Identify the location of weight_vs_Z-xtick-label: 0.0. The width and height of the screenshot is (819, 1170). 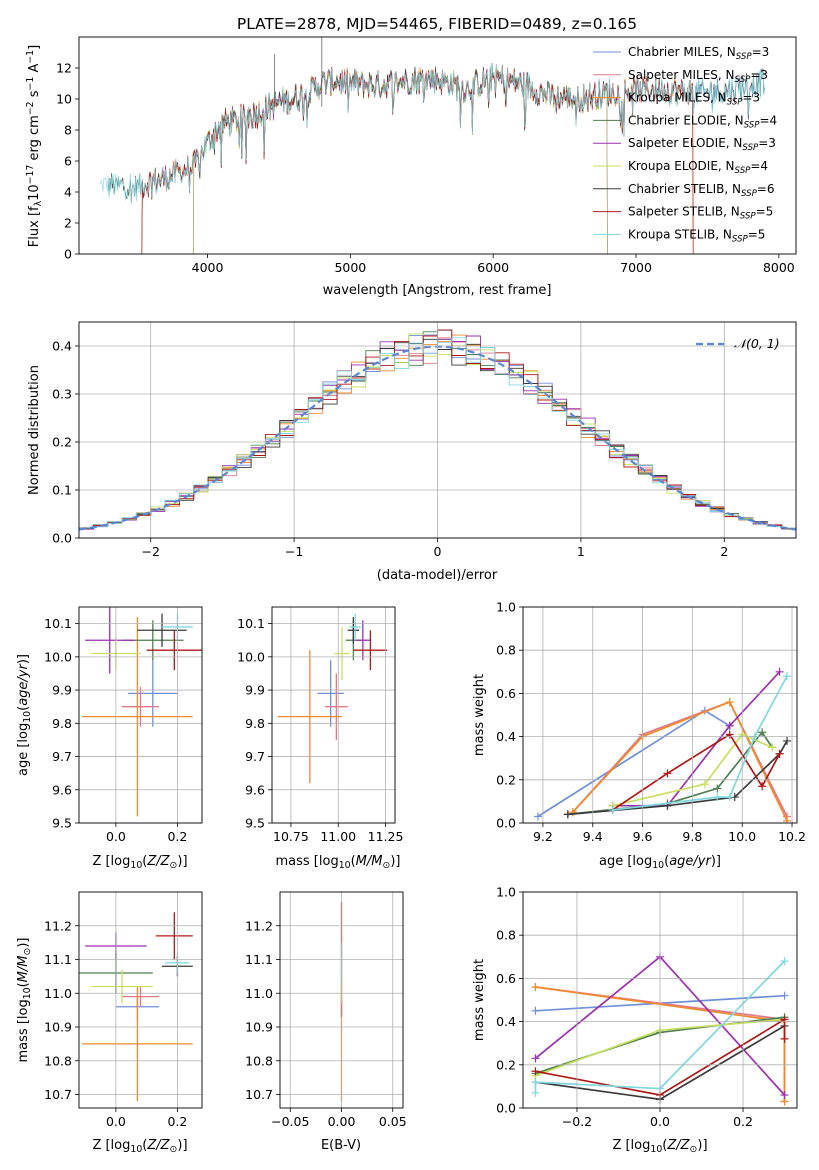
(660, 1121).